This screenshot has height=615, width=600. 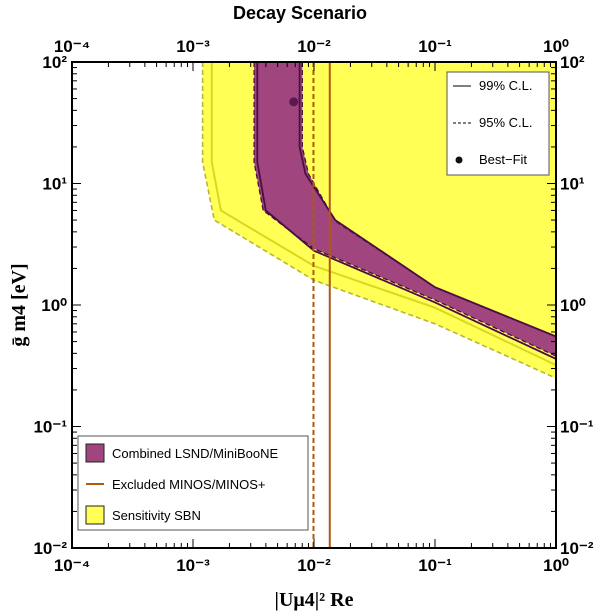 I want to click on legend-cl: 99% C.L. 95% C.L. Best−Fit, so click(x=498, y=123).